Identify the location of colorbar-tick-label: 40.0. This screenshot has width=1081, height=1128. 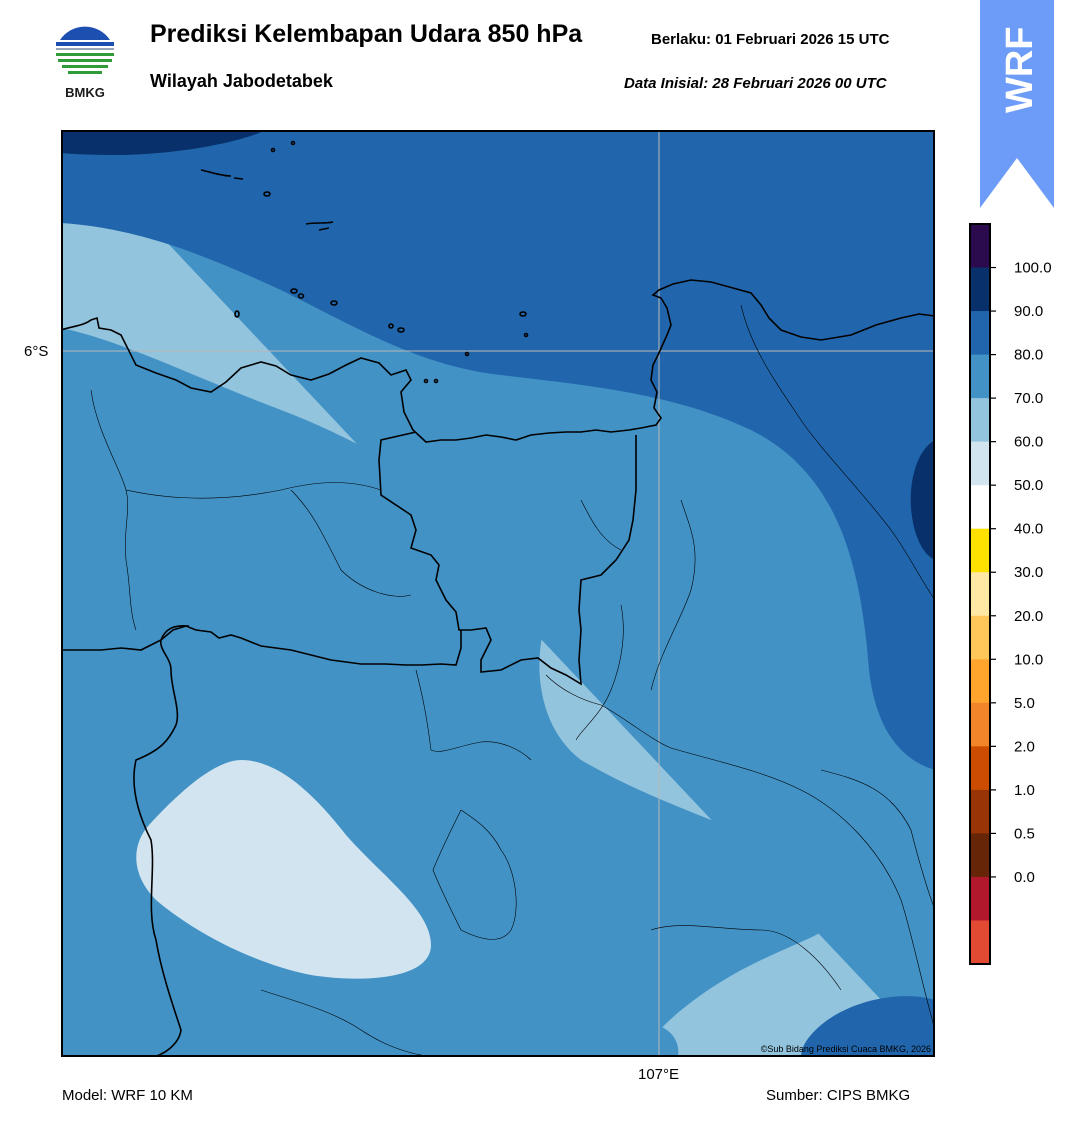
(1028, 529).